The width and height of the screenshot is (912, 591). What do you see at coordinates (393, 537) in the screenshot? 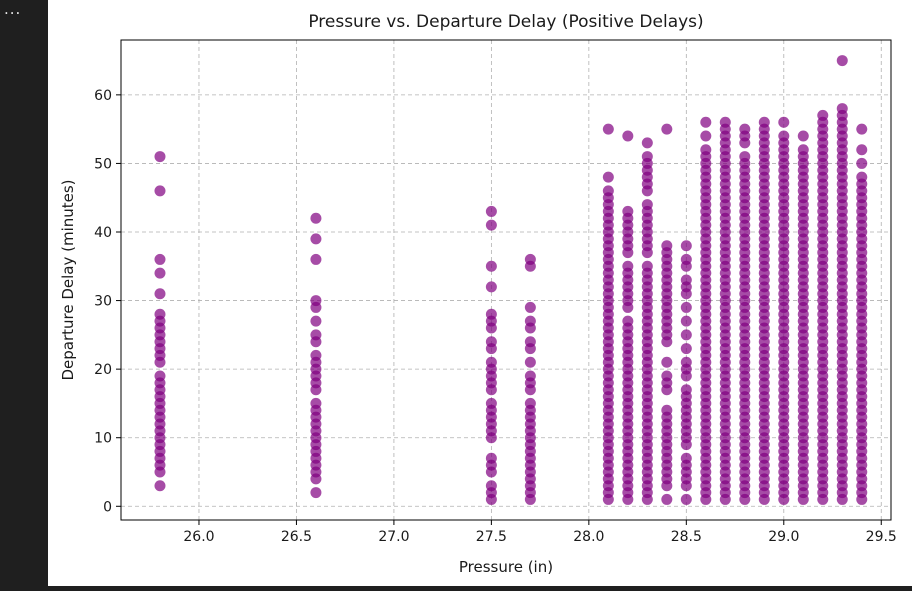
I see `x-tick-label: 27.0` at bounding box center [393, 537].